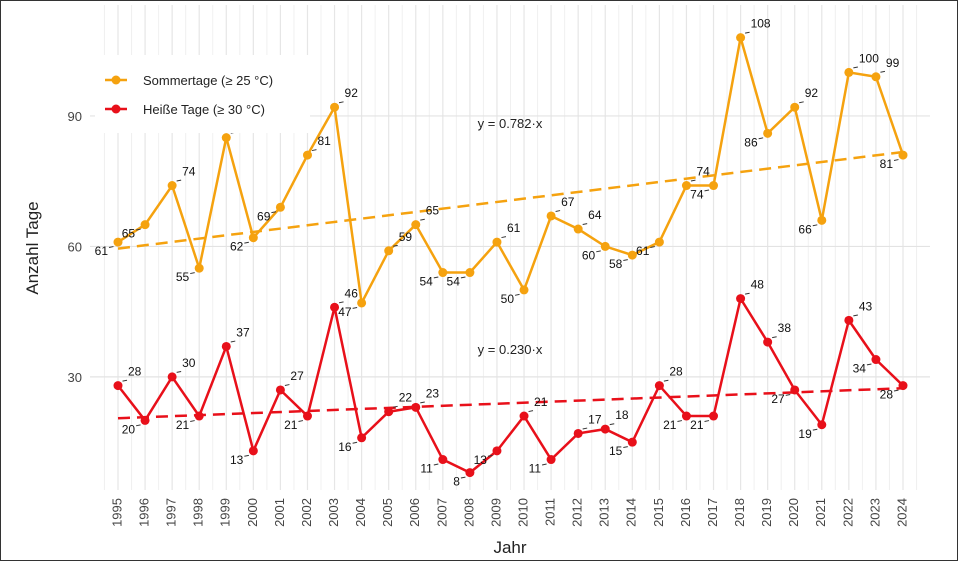  Describe the element at coordinates (456, 482) in the screenshot. I see `value-label: 8` at that location.